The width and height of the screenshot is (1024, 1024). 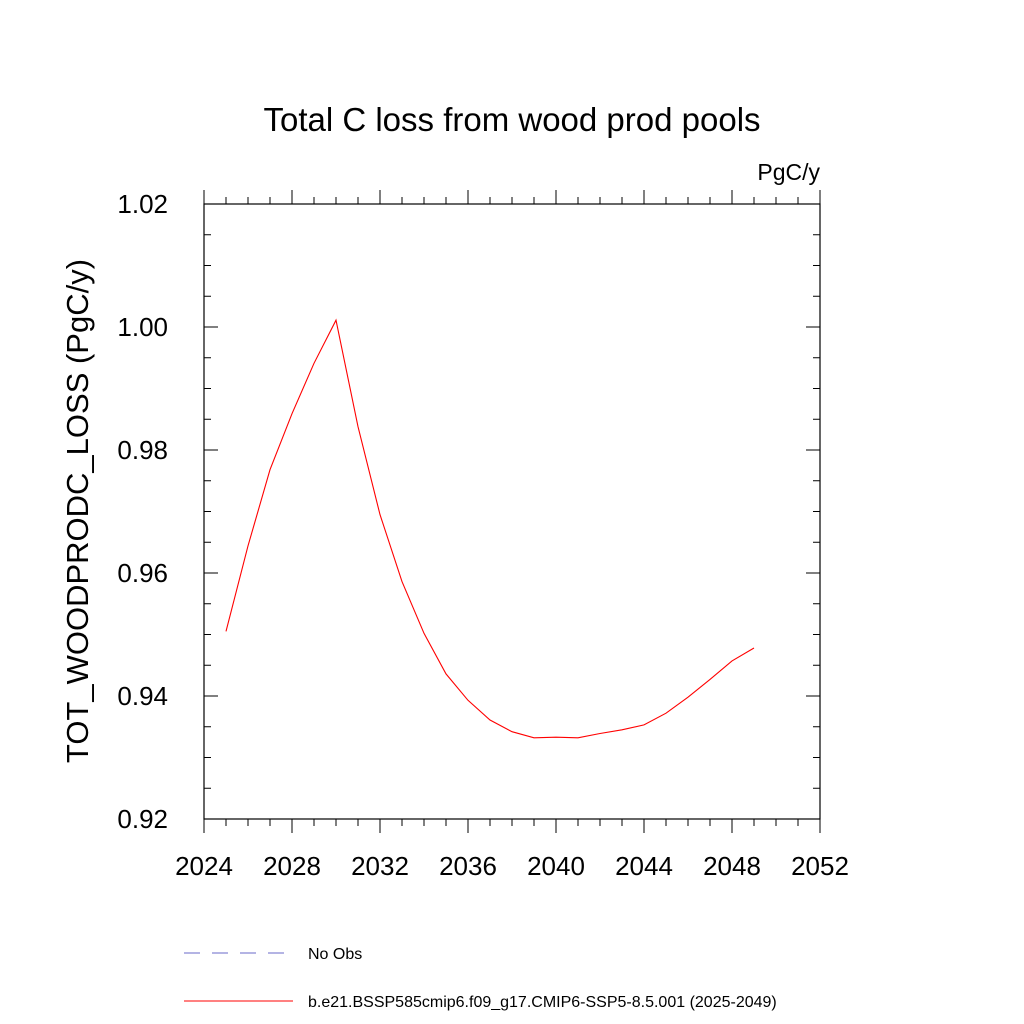 I want to click on y-tick-label: 1.00, so click(x=142, y=327).